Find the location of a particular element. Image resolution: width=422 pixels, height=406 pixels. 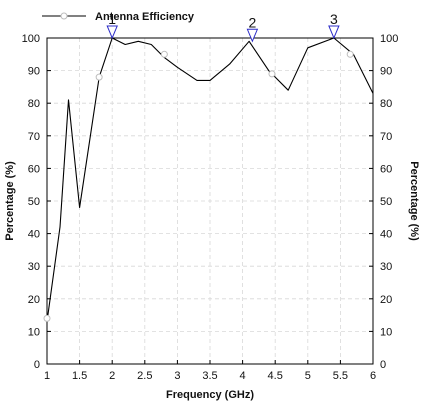

x-tick-label: 3.5 is located at coordinates (209, 376).